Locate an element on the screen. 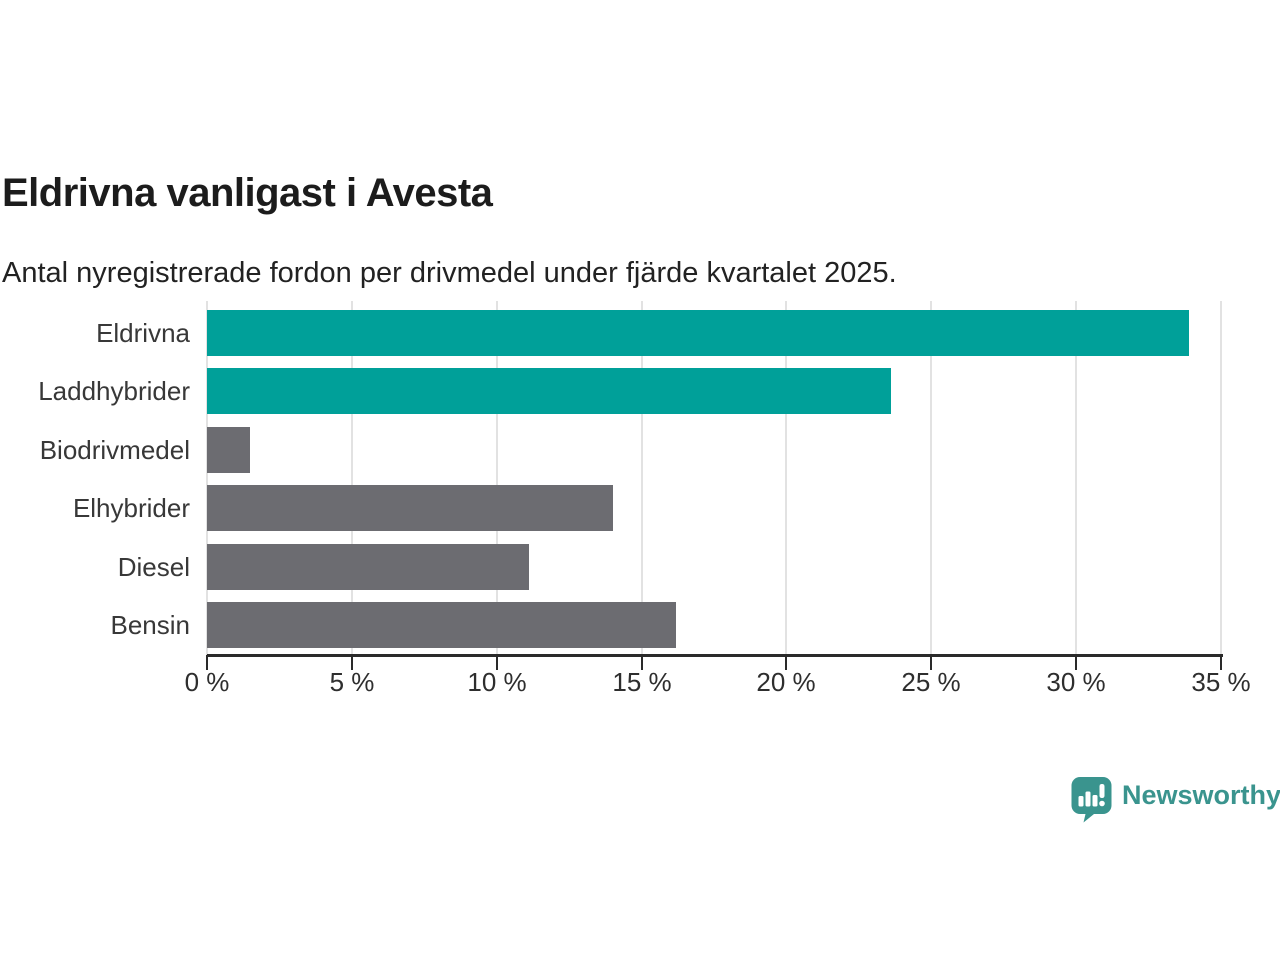  chart-title: Eldrivna vanligast i Avesta is located at coordinates (247, 192).